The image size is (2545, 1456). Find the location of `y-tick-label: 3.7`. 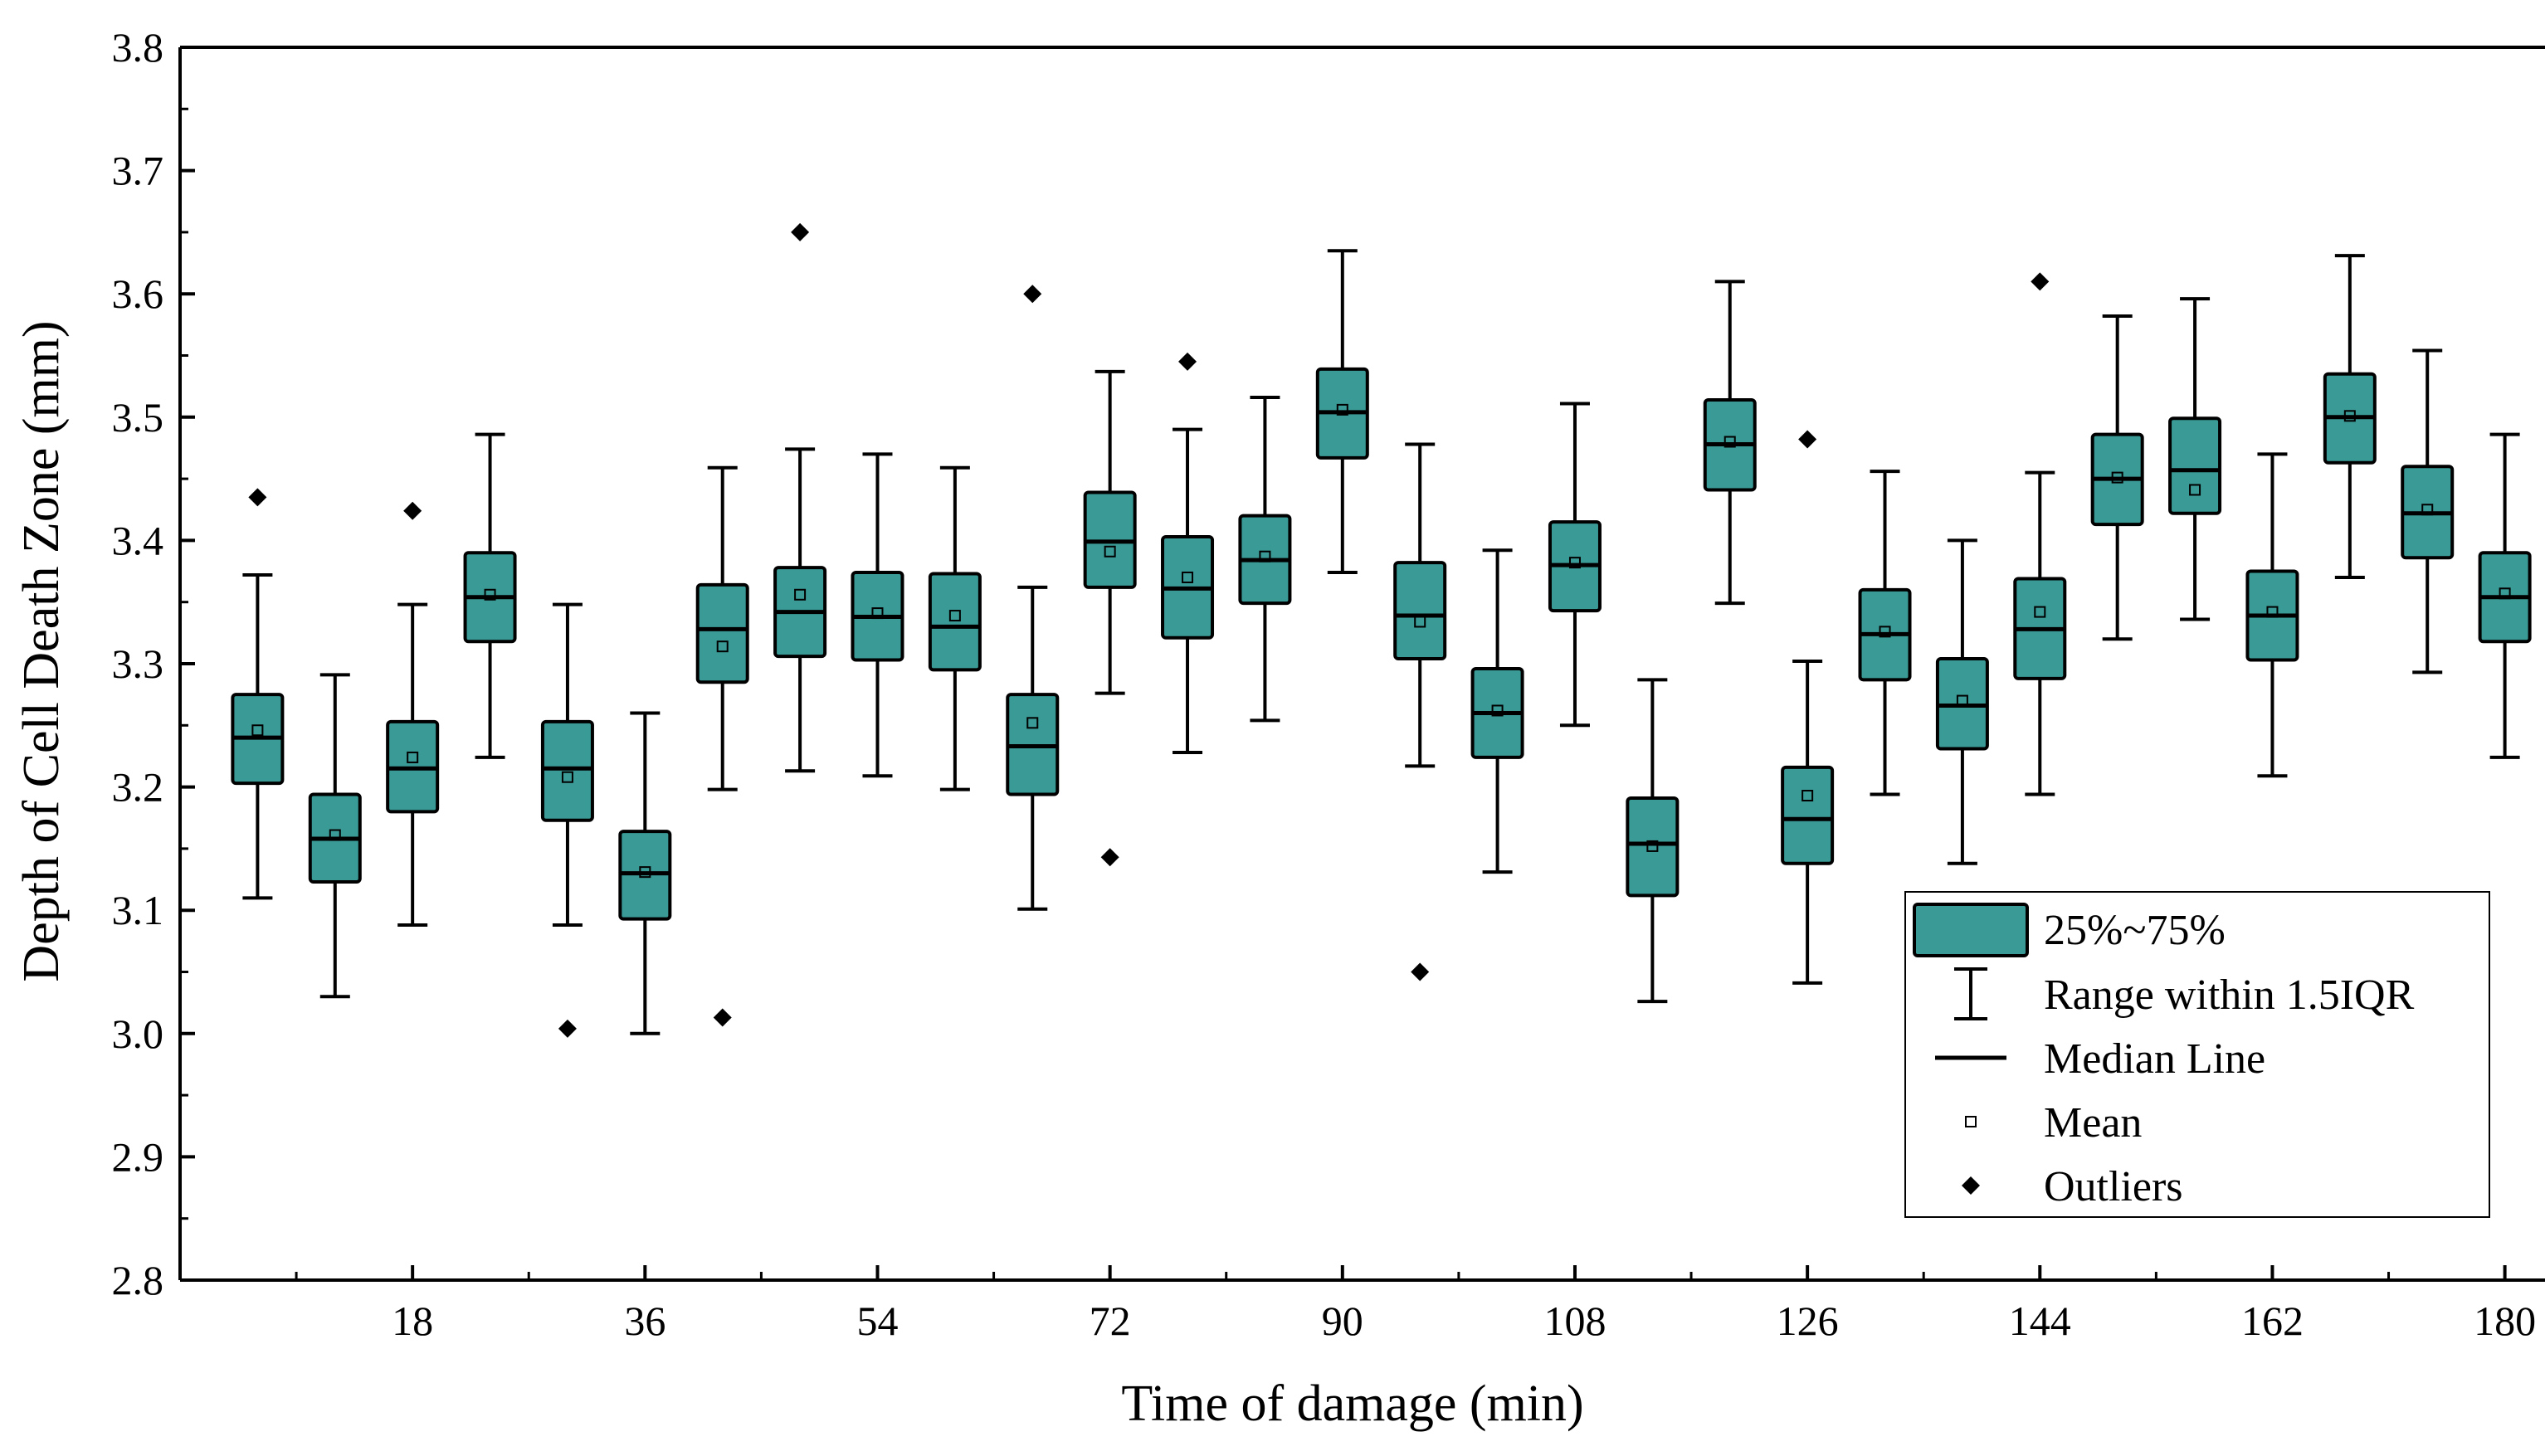

y-tick-label: 3.7 is located at coordinates (138, 171).